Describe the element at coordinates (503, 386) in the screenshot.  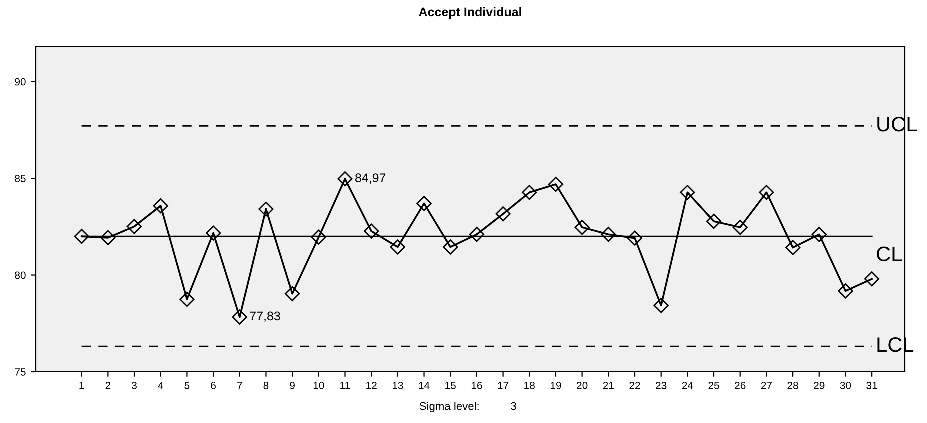
I see `x-tick-label: 17` at that location.